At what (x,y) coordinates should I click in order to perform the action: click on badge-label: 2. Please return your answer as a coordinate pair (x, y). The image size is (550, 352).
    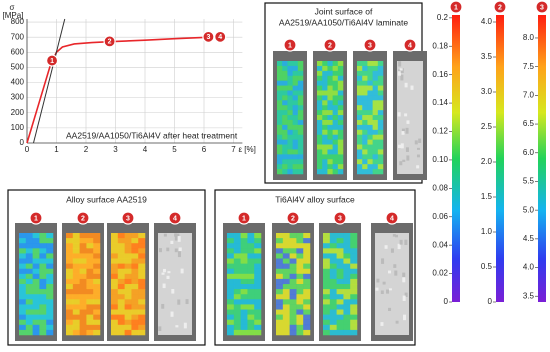
    Looking at the image, I should click on (83, 218).